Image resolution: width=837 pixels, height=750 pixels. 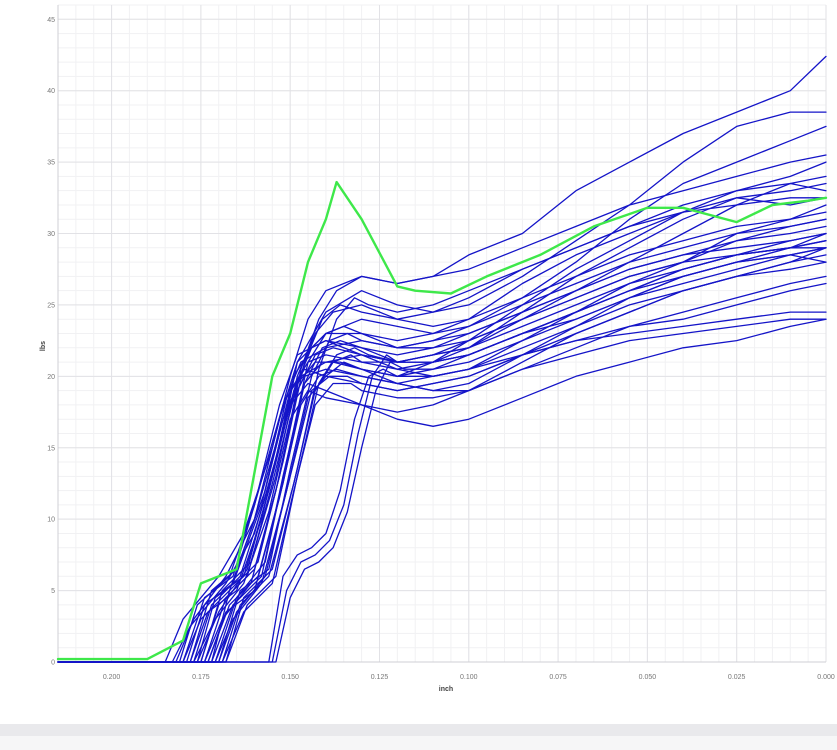 I want to click on x-tick-label: 0.000, so click(x=826, y=677).